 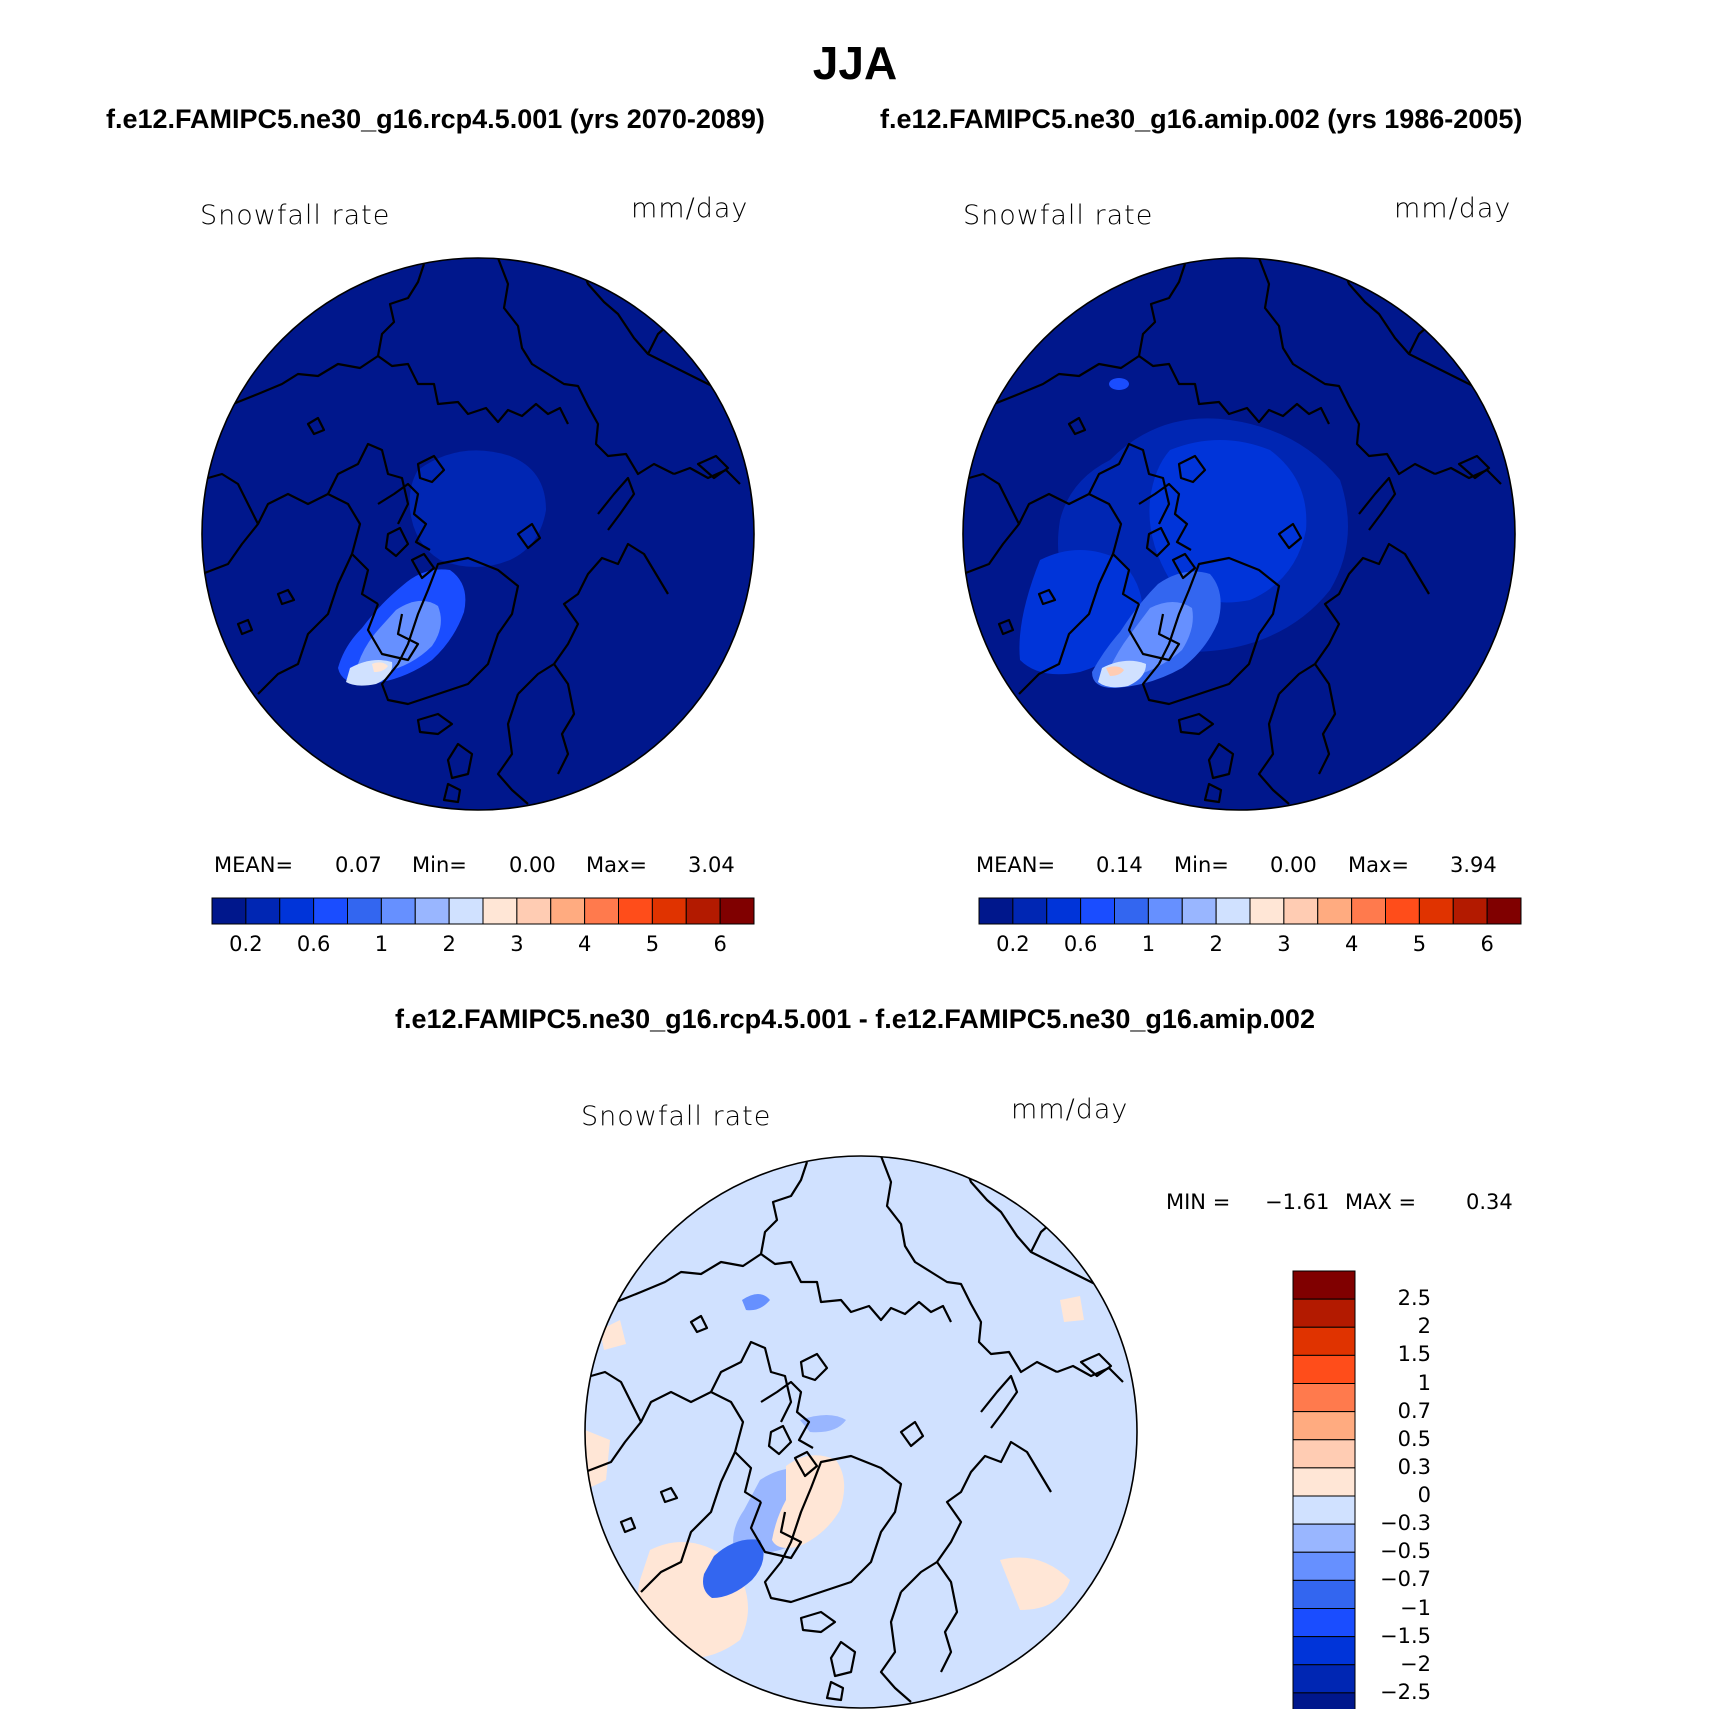 I want to click on panel-1-colorbar, so click(x=483, y=911).